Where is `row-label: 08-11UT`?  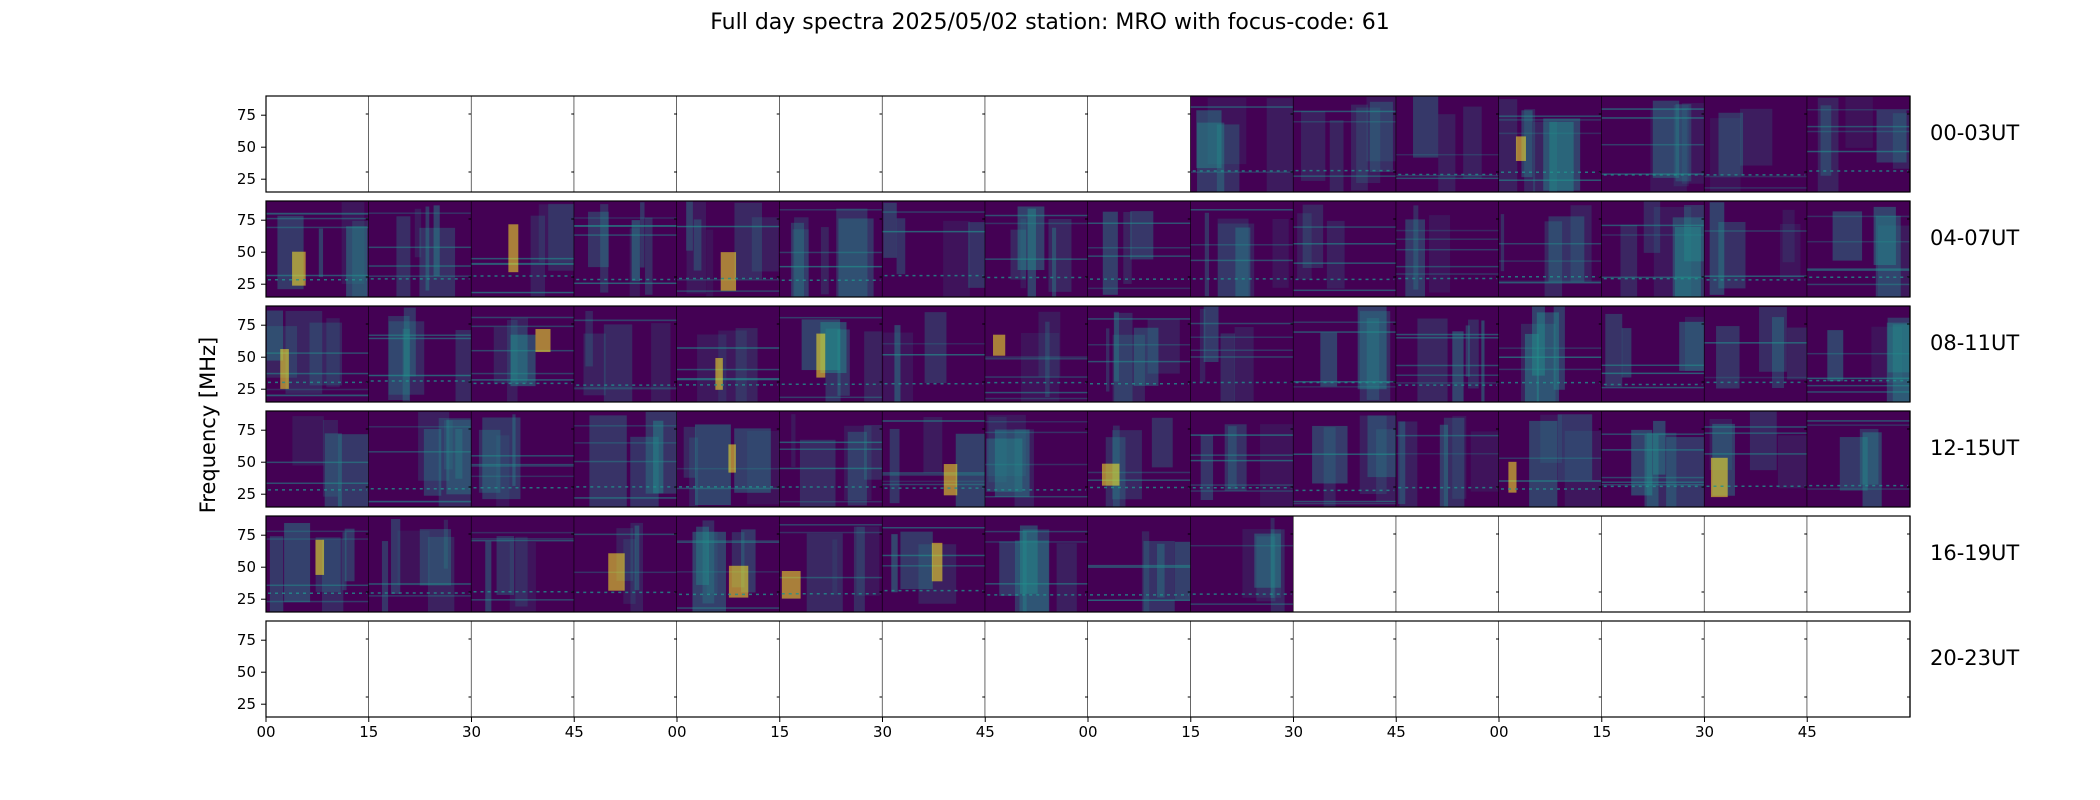 row-label: 08-11UT is located at coordinates (1974, 343).